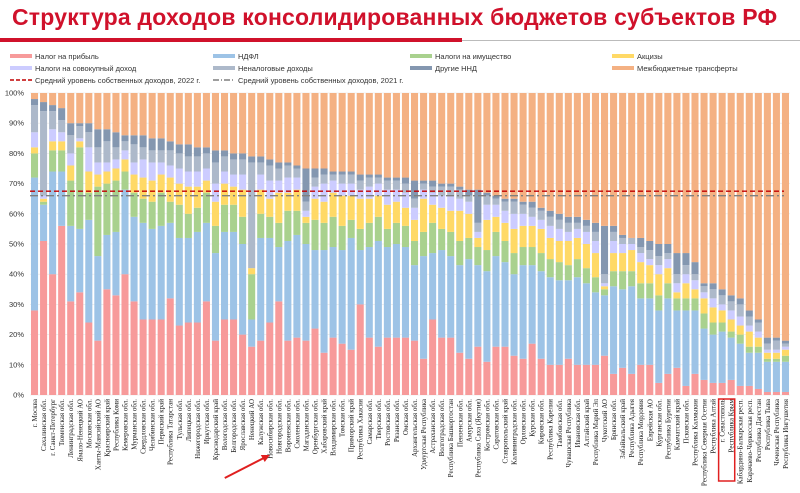 This screenshot has width=800, height=493. Describe the element at coordinates (16, 334) in the screenshot. I see `y-tick-label: 20%` at that location.